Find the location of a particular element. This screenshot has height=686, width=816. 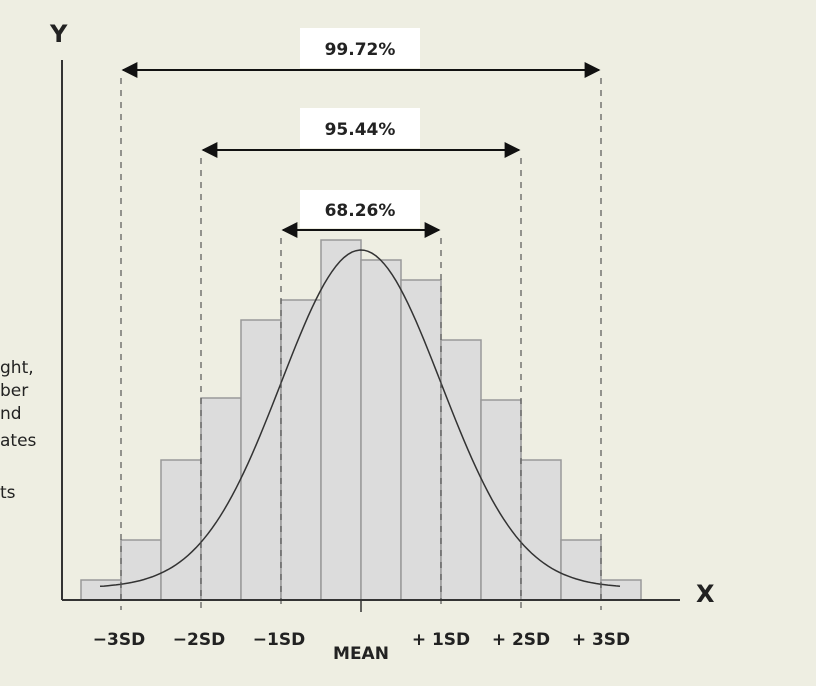

tick-label: + 1SD is located at coordinates (441, 640).